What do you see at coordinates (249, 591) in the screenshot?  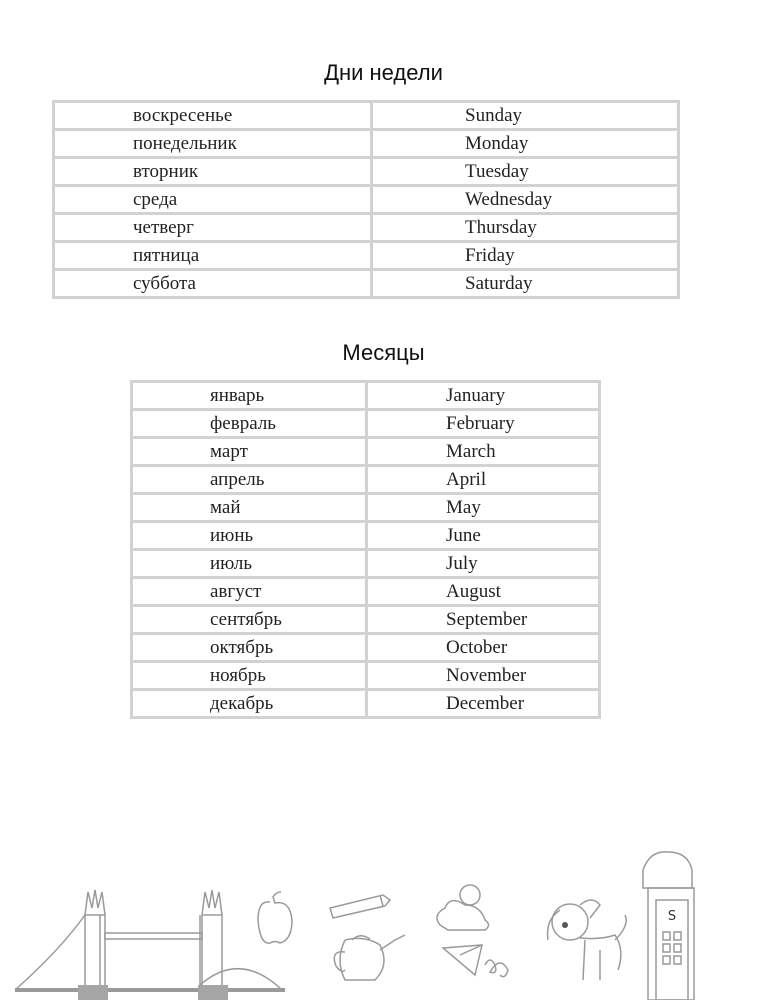 I see `russian-word-cell: август` at bounding box center [249, 591].